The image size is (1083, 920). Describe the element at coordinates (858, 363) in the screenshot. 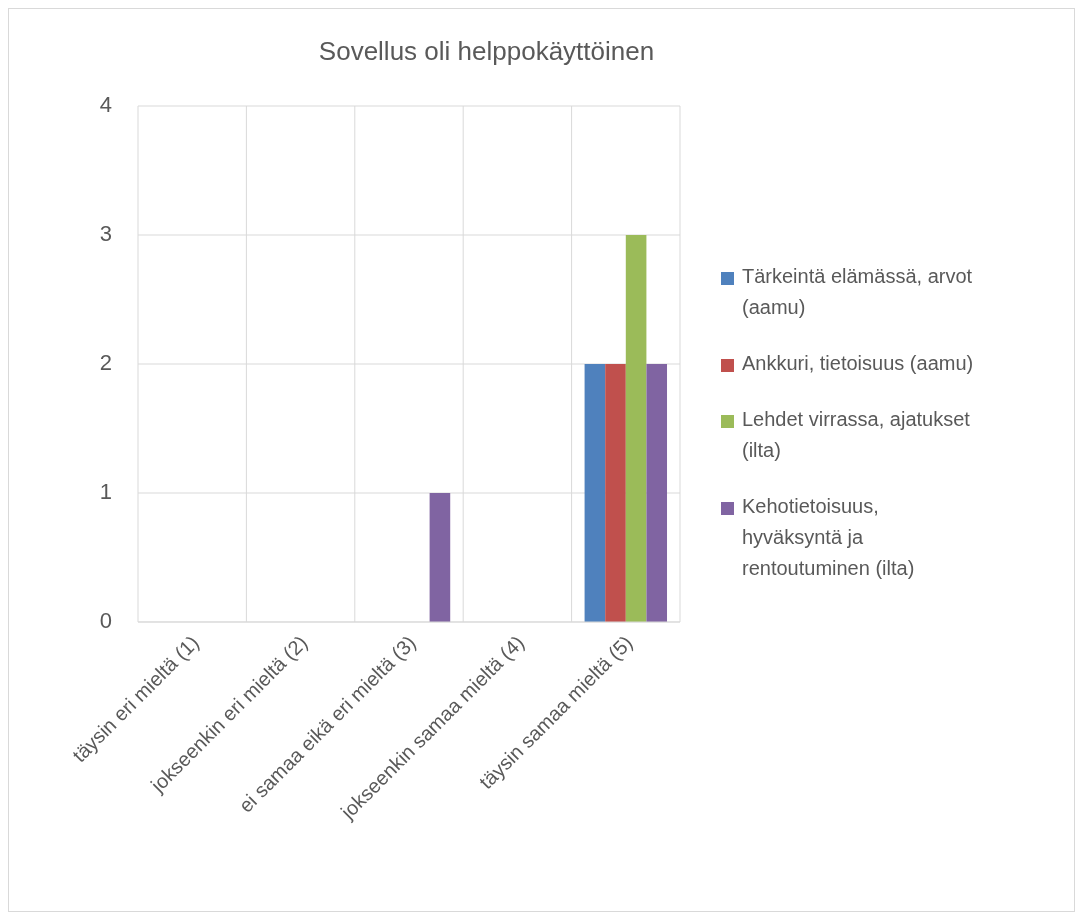

I see `legend-label: Ankkuri, tietoisuus (aamu)` at that location.